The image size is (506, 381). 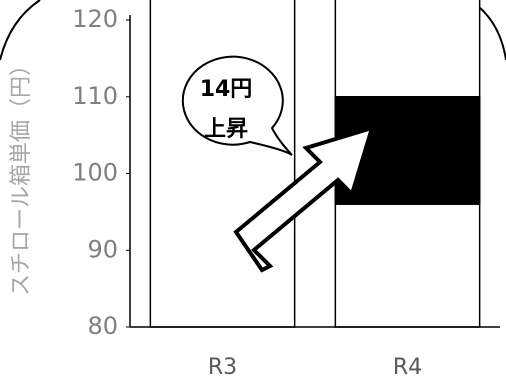 What do you see at coordinates (102, 326) in the screenshot?
I see `y-tick-label: 80` at bounding box center [102, 326].